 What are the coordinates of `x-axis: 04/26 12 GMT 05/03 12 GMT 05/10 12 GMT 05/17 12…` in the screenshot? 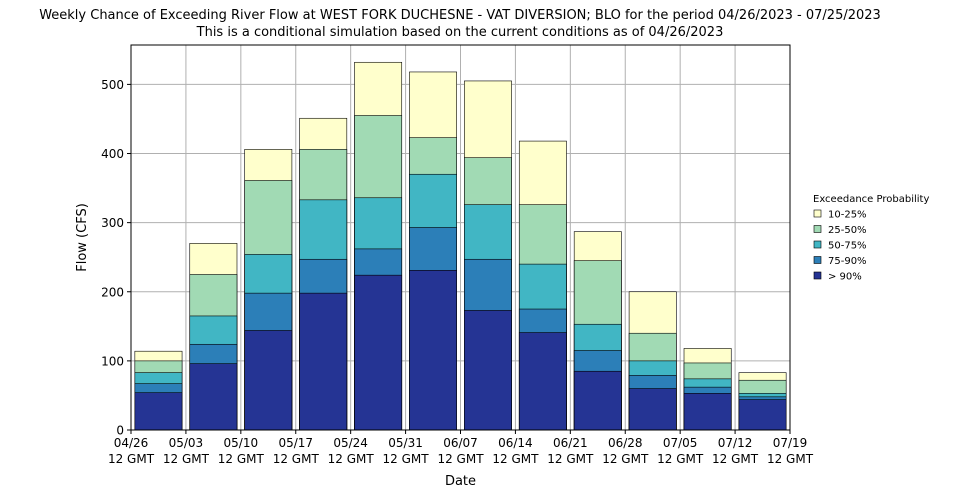 It's located at (461, 448).